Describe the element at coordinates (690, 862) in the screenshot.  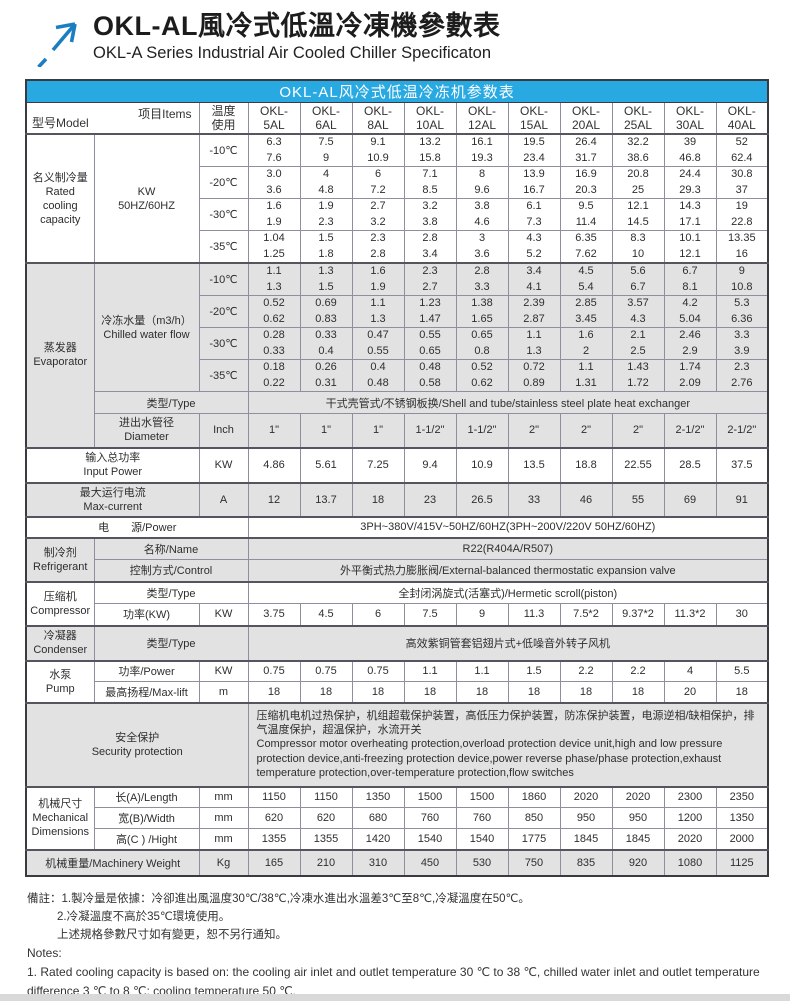
I see `value-cell: 1080` at that location.